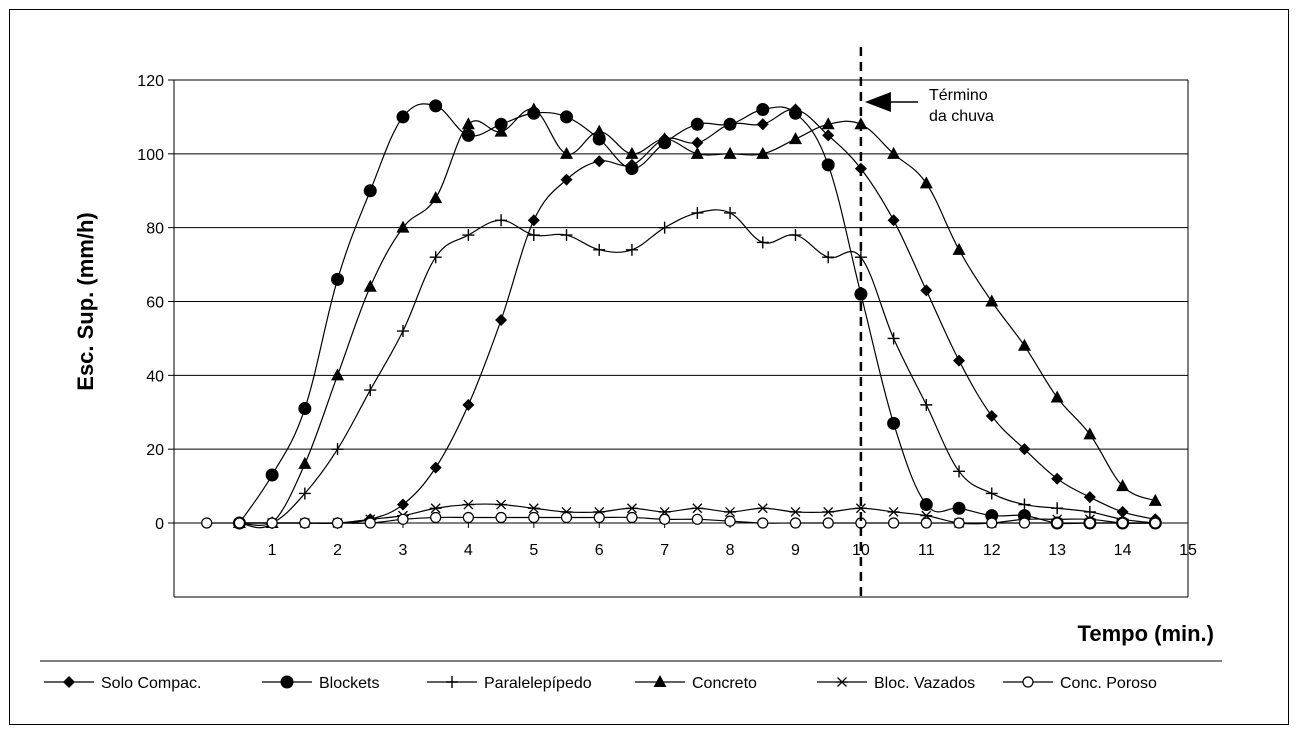 The height and width of the screenshot is (735, 1299). I want to click on legend-item-blockets: Blockets, so click(320, 683).